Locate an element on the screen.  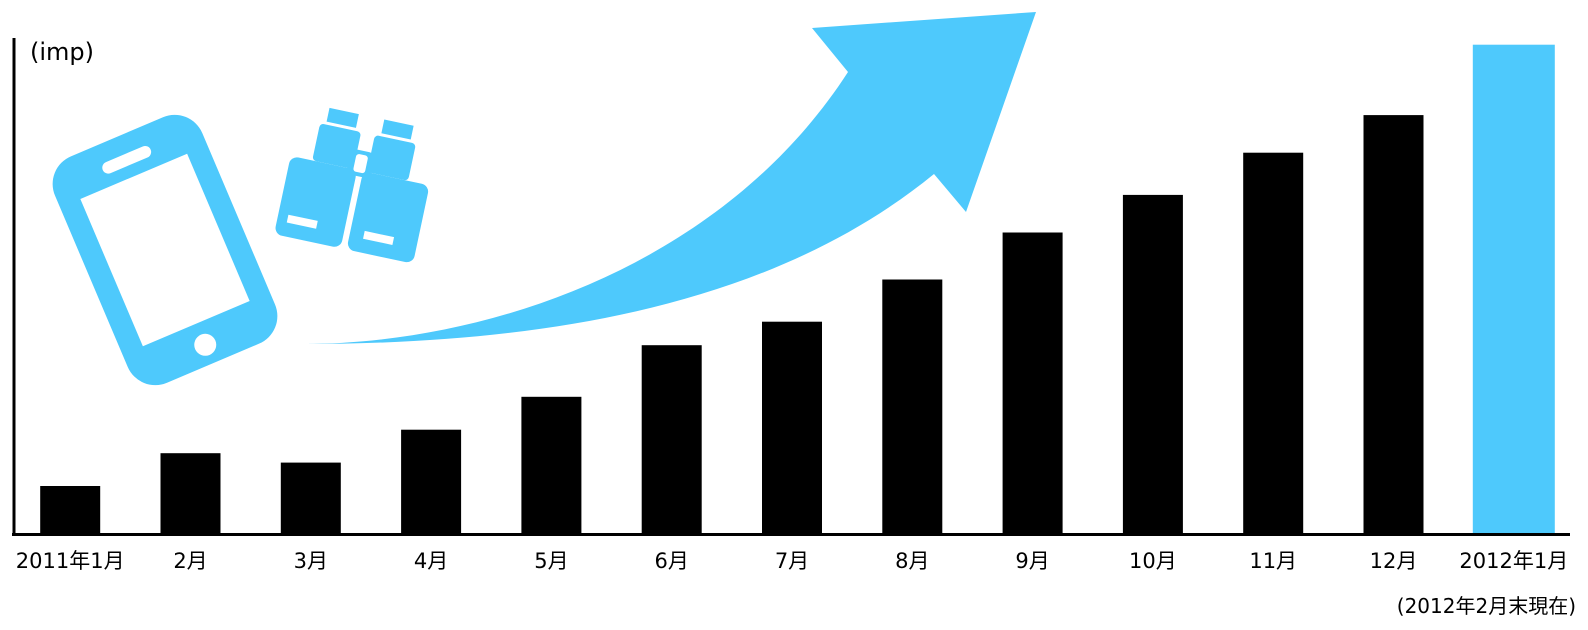
x-tick-label: 9月 is located at coordinates (1032, 561).